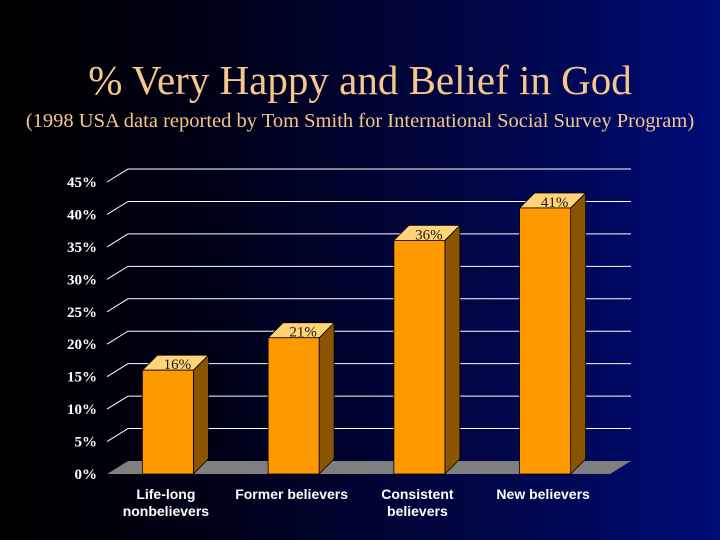  What do you see at coordinates (303, 333) in the screenshot?
I see `data-label: 21%` at bounding box center [303, 333].